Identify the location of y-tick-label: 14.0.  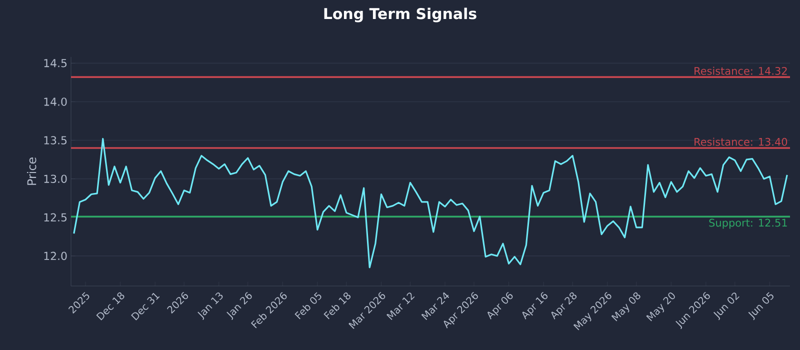
(55, 102).